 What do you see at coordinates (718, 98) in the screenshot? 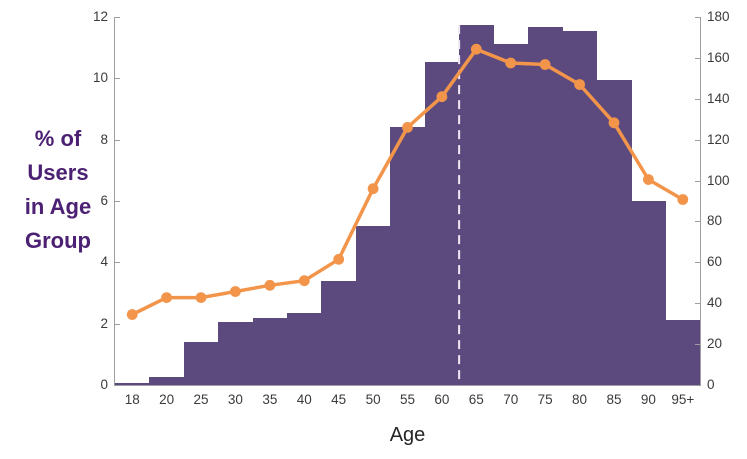
I see `right-axis-tick-label-140: 140` at bounding box center [718, 98].